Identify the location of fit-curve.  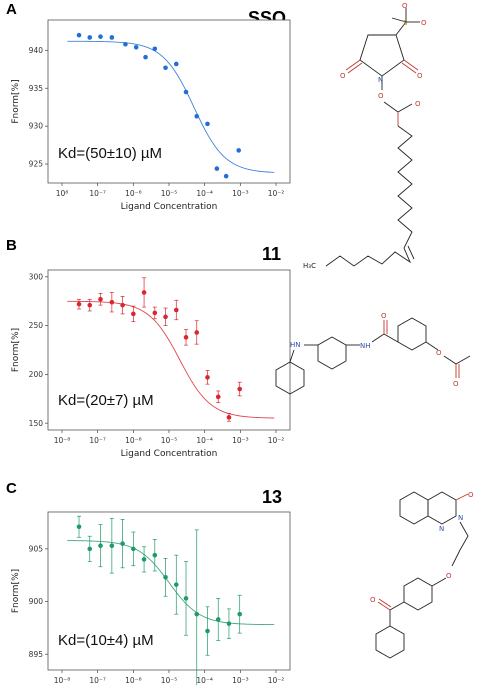
(171, 106).